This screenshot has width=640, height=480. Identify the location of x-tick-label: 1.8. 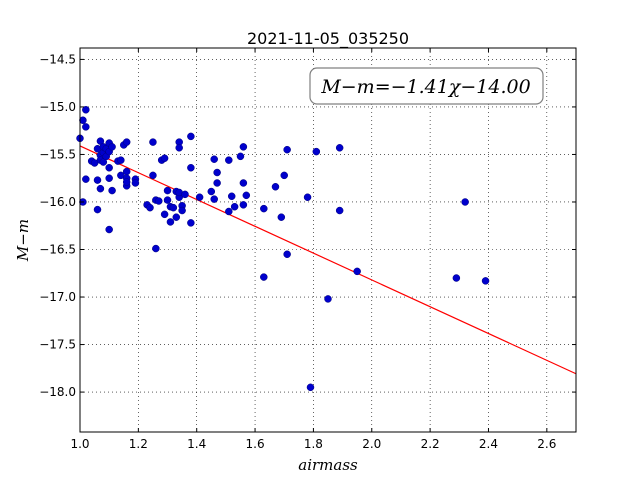
(313, 444).